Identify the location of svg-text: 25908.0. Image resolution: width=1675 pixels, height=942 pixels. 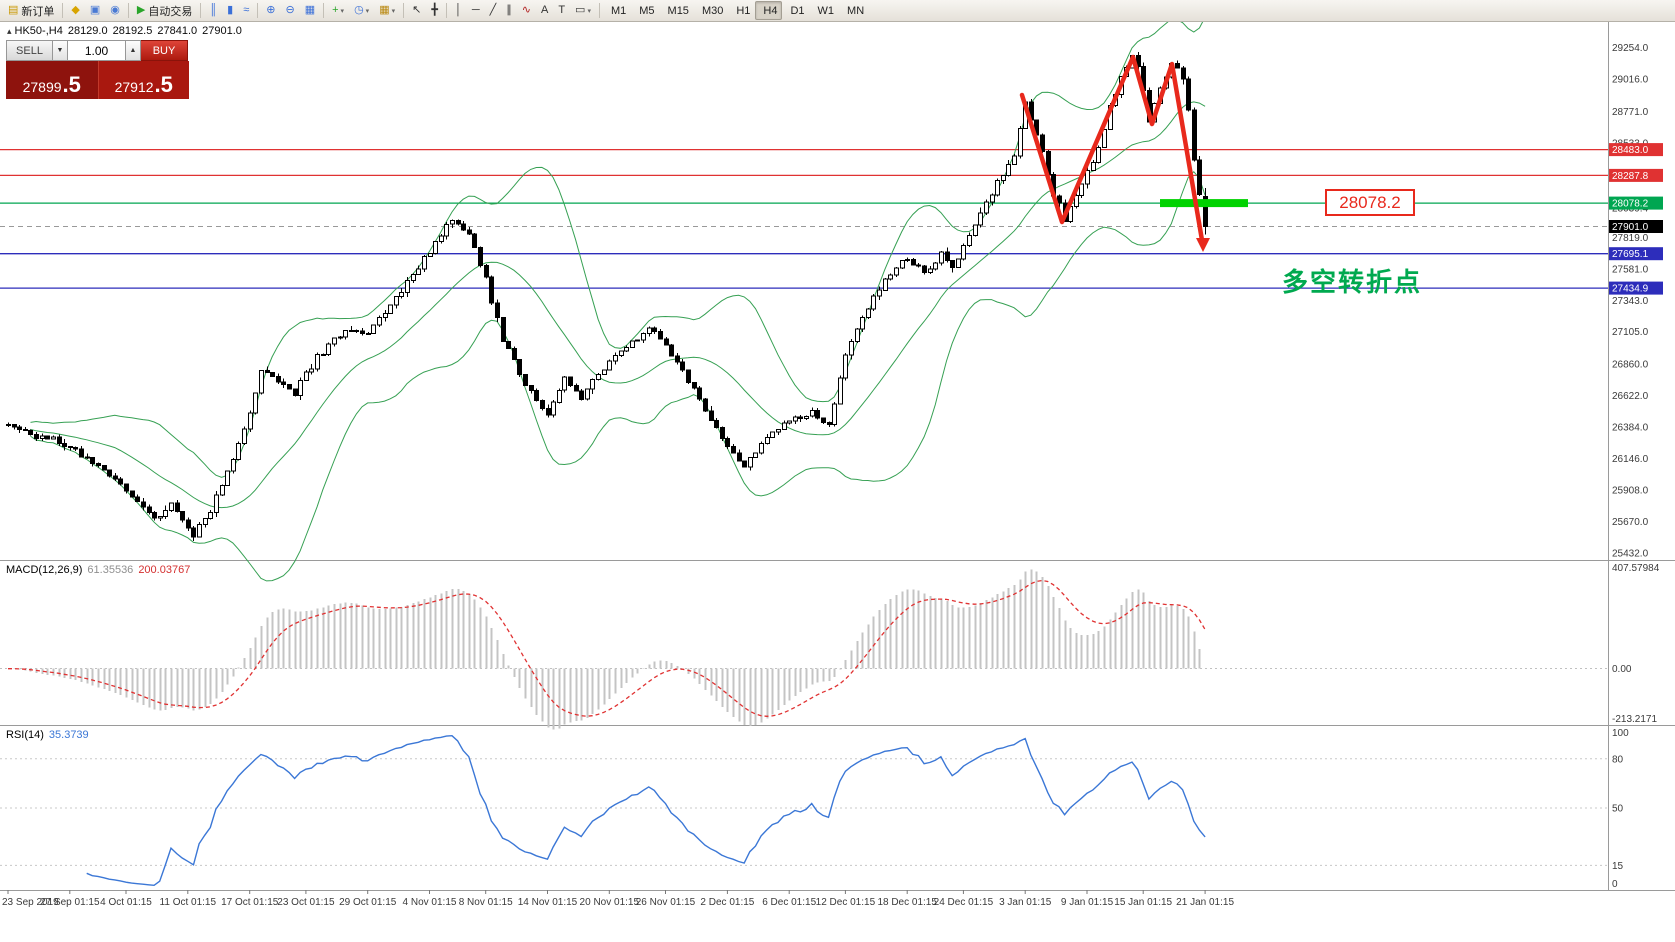
(1630, 490).